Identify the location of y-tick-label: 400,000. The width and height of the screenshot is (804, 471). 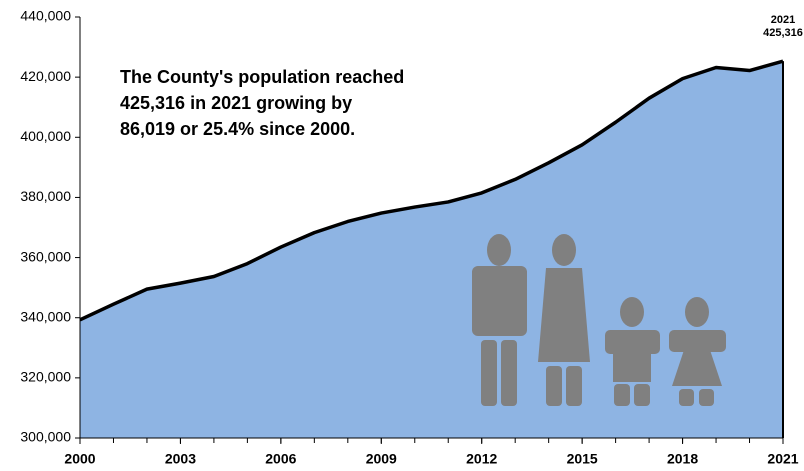
(45, 136).